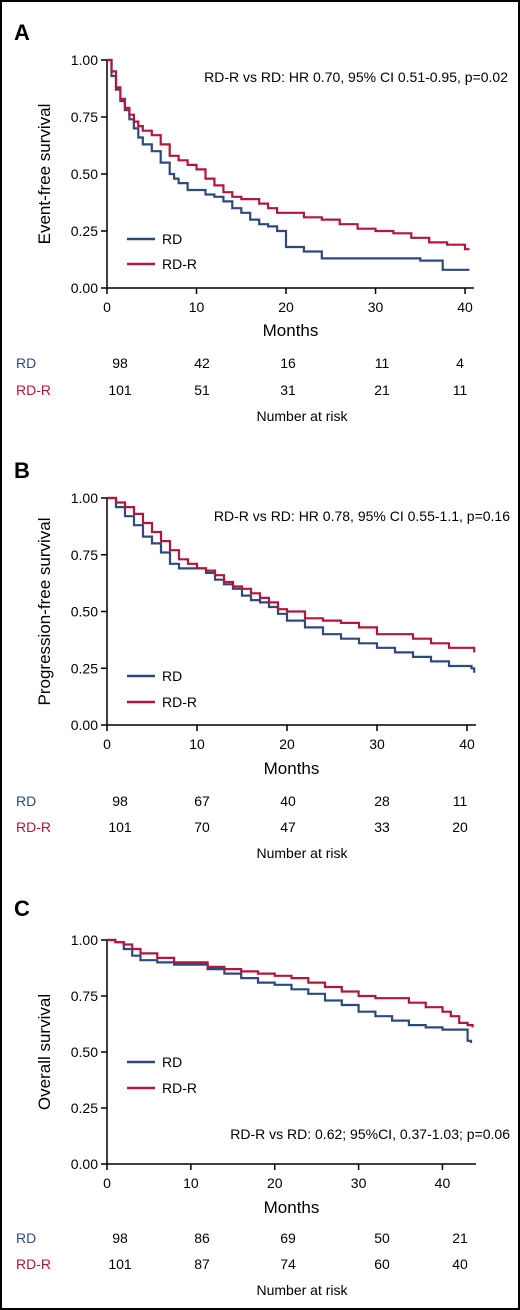 This screenshot has width=520, height=1310. I want to click on y-axis-title: Overall survival, so click(44, 1052).